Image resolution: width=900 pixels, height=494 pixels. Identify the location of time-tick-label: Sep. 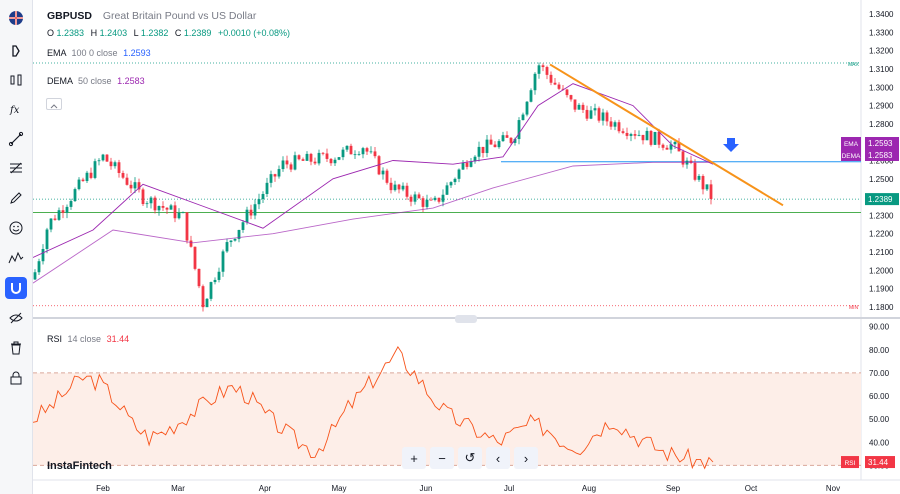
(673, 488).